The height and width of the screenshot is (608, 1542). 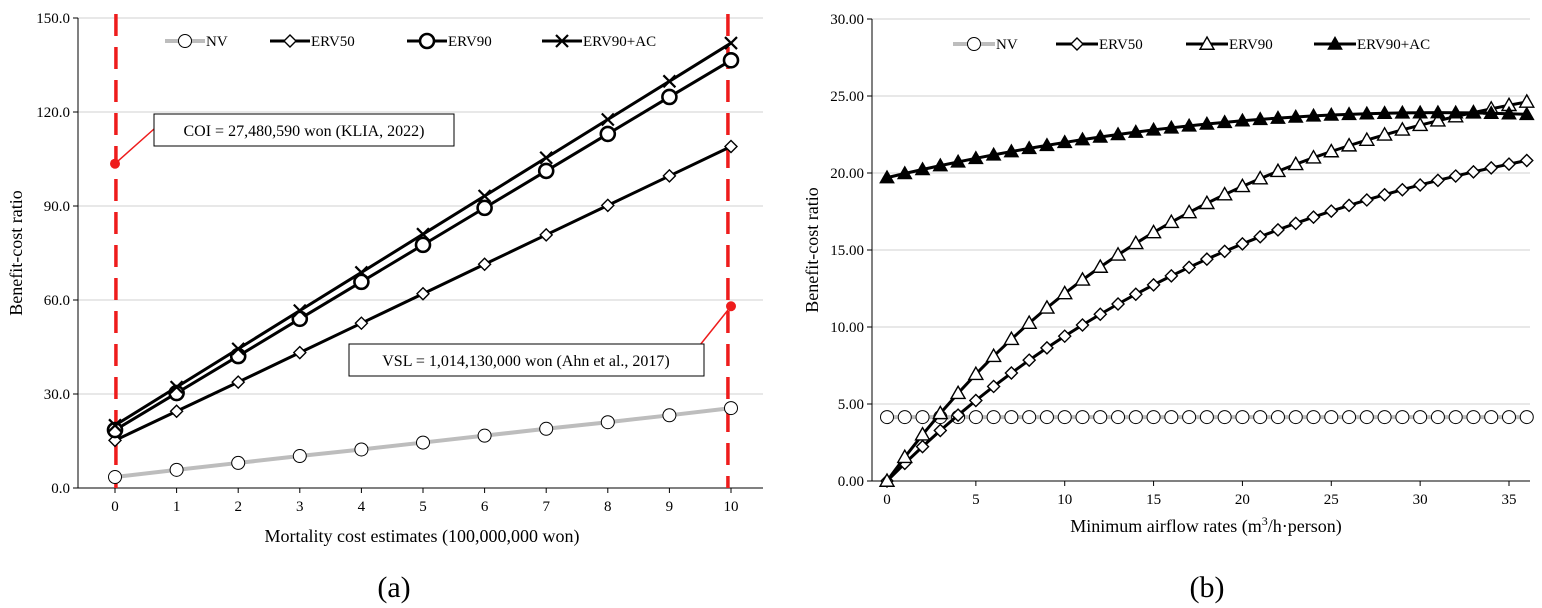 What do you see at coordinates (57, 207) in the screenshot?
I see `chart-a-y-tick-label: 90.0` at bounding box center [57, 207].